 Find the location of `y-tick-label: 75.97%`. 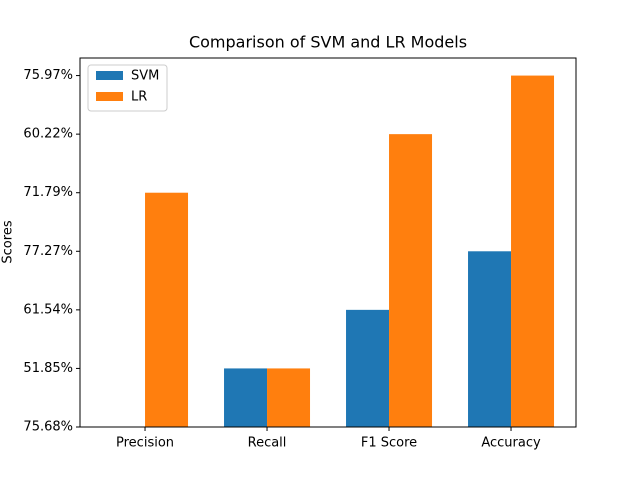

y-tick-label: 75.97% is located at coordinates (48, 75).